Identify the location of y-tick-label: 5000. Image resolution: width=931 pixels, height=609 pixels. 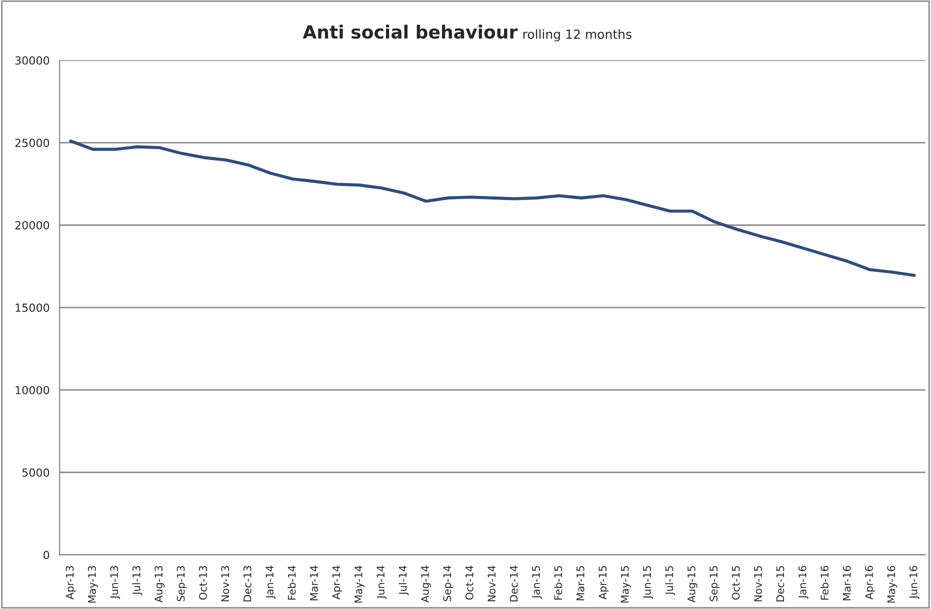
(36, 472).